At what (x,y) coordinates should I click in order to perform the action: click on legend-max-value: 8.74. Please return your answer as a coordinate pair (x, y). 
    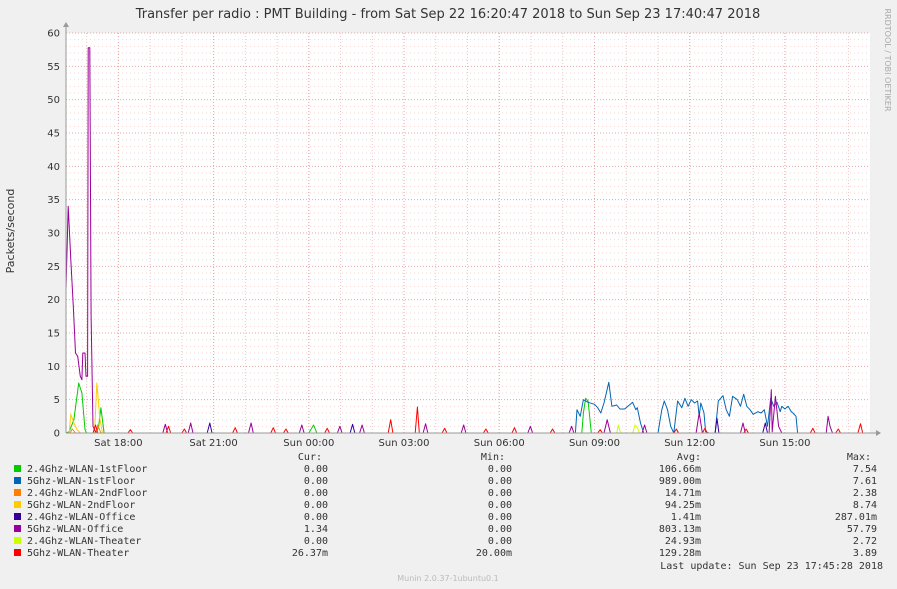
    Looking at the image, I should click on (865, 505).